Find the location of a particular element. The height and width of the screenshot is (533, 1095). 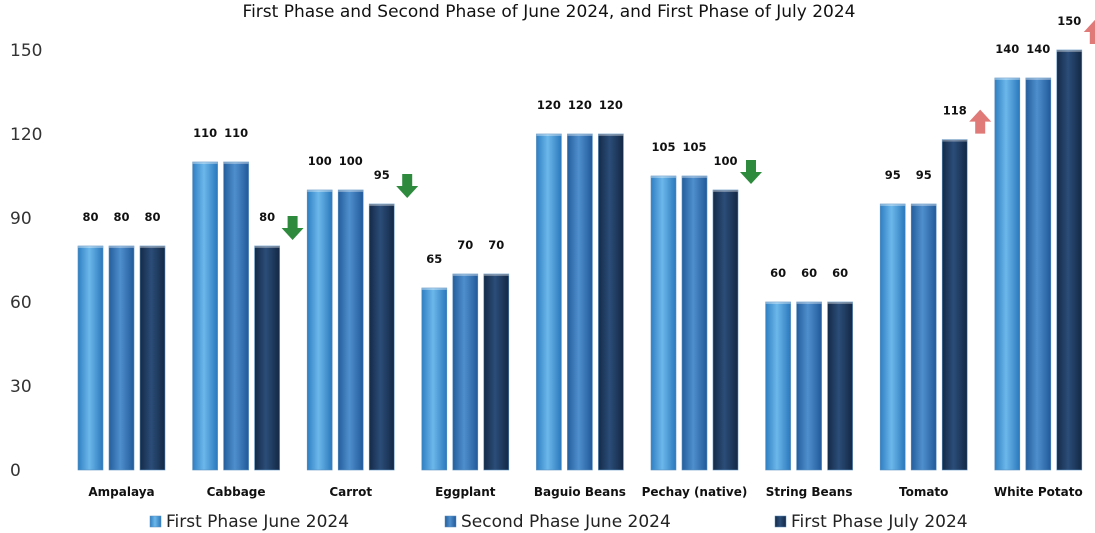

y-axis: 0 30 60 90 120 150 is located at coordinates (26, 261).